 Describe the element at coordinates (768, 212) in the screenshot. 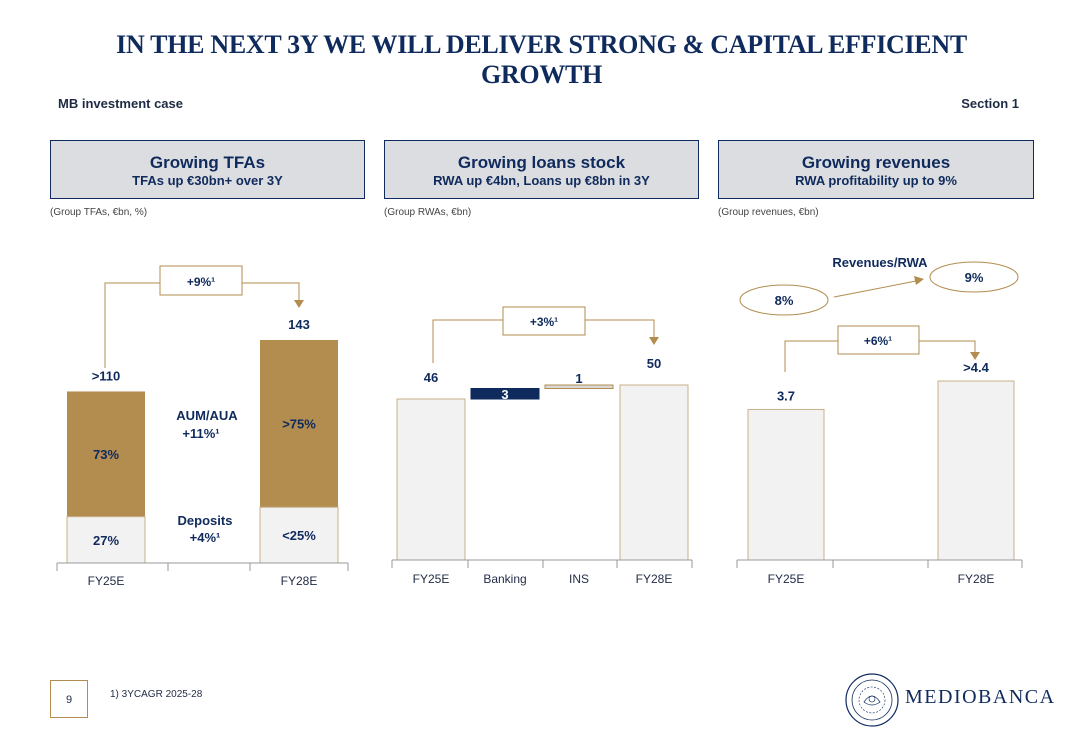

I see `unit-label-revenues: (Group revenues, €bn)` at that location.